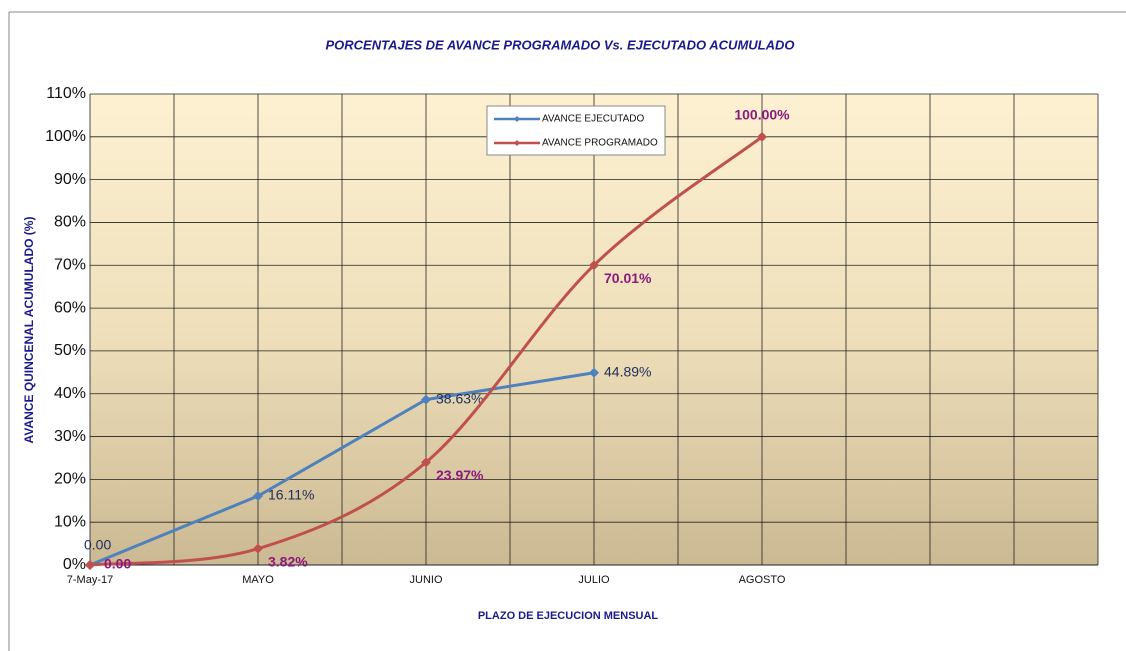 This screenshot has height=651, width=1126. Describe the element at coordinates (628, 278) in the screenshot. I see `data-label: 70.01%` at that location.